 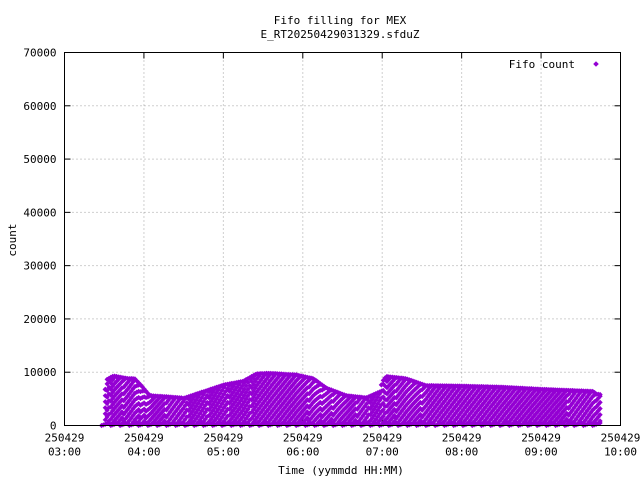 What do you see at coordinates (302, 452) in the screenshot?
I see `x-tick-label-time: 06:00` at bounding box center [302, 452].